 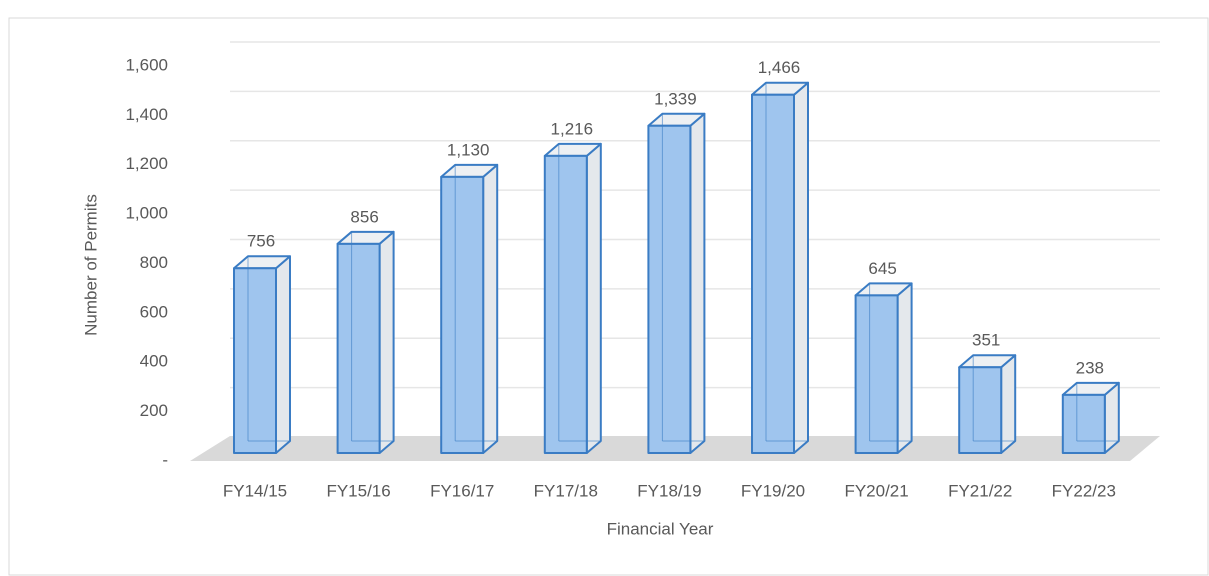 I want to click on y-tick-label: 1,600, so click(x=146, y=64).